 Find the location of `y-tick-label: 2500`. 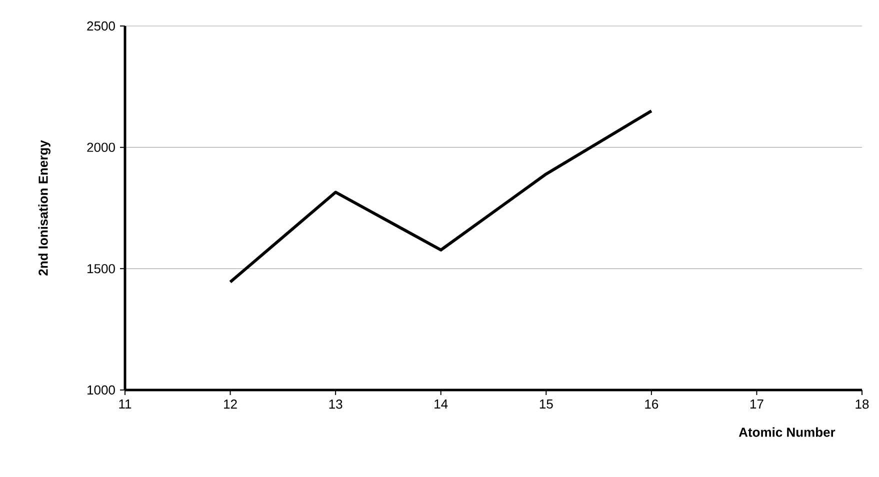

y-tick-label: 2500 is located at coordinates (101, 26).